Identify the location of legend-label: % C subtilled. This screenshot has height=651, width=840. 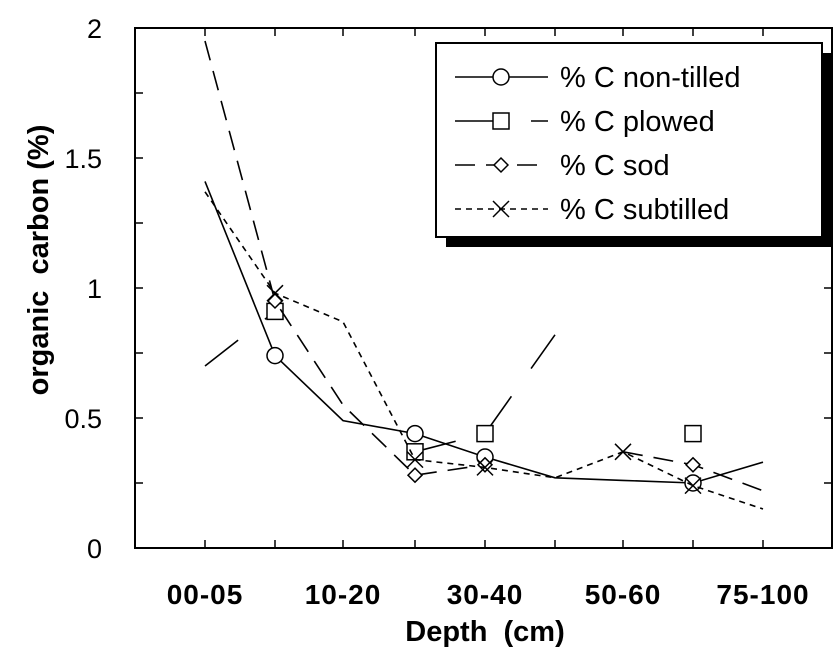
(644, 210).